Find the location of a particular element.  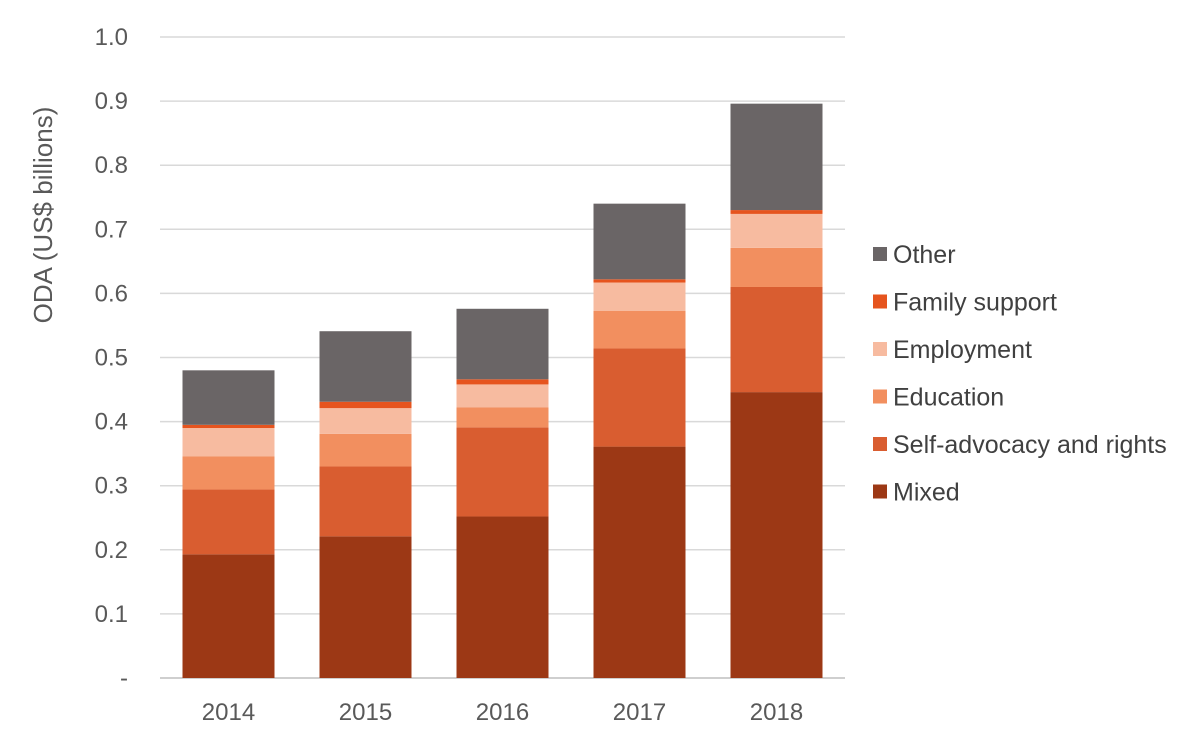

y-tick-label: 0.2 is located at coordinates (111, 550).